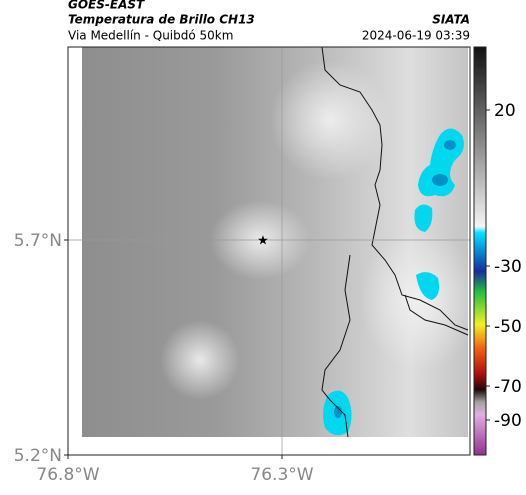  I want to click on colorbar-tick-label: -90, so click(508, 421).